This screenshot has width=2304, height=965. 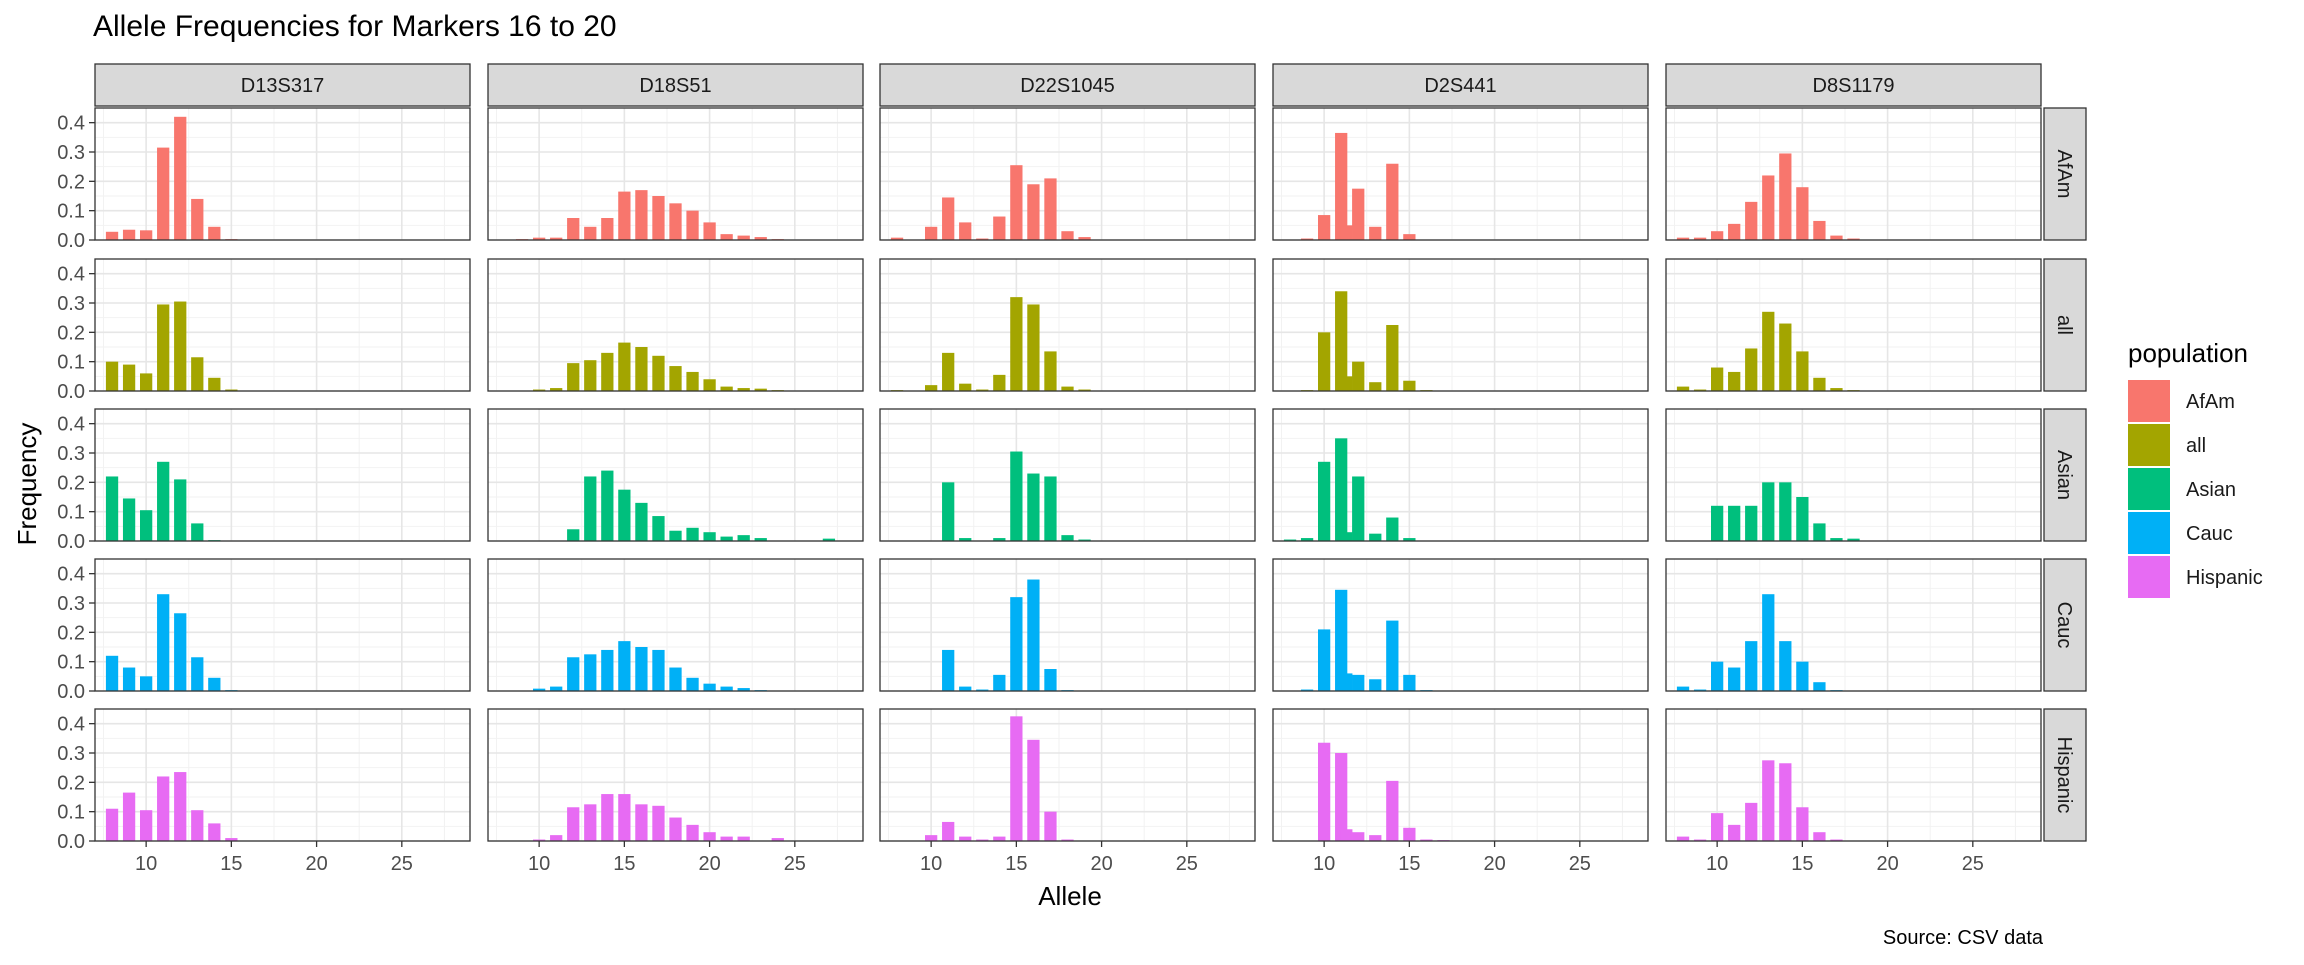 I want to click on y-tick-label: 0.0, so click(x=71, y=241).